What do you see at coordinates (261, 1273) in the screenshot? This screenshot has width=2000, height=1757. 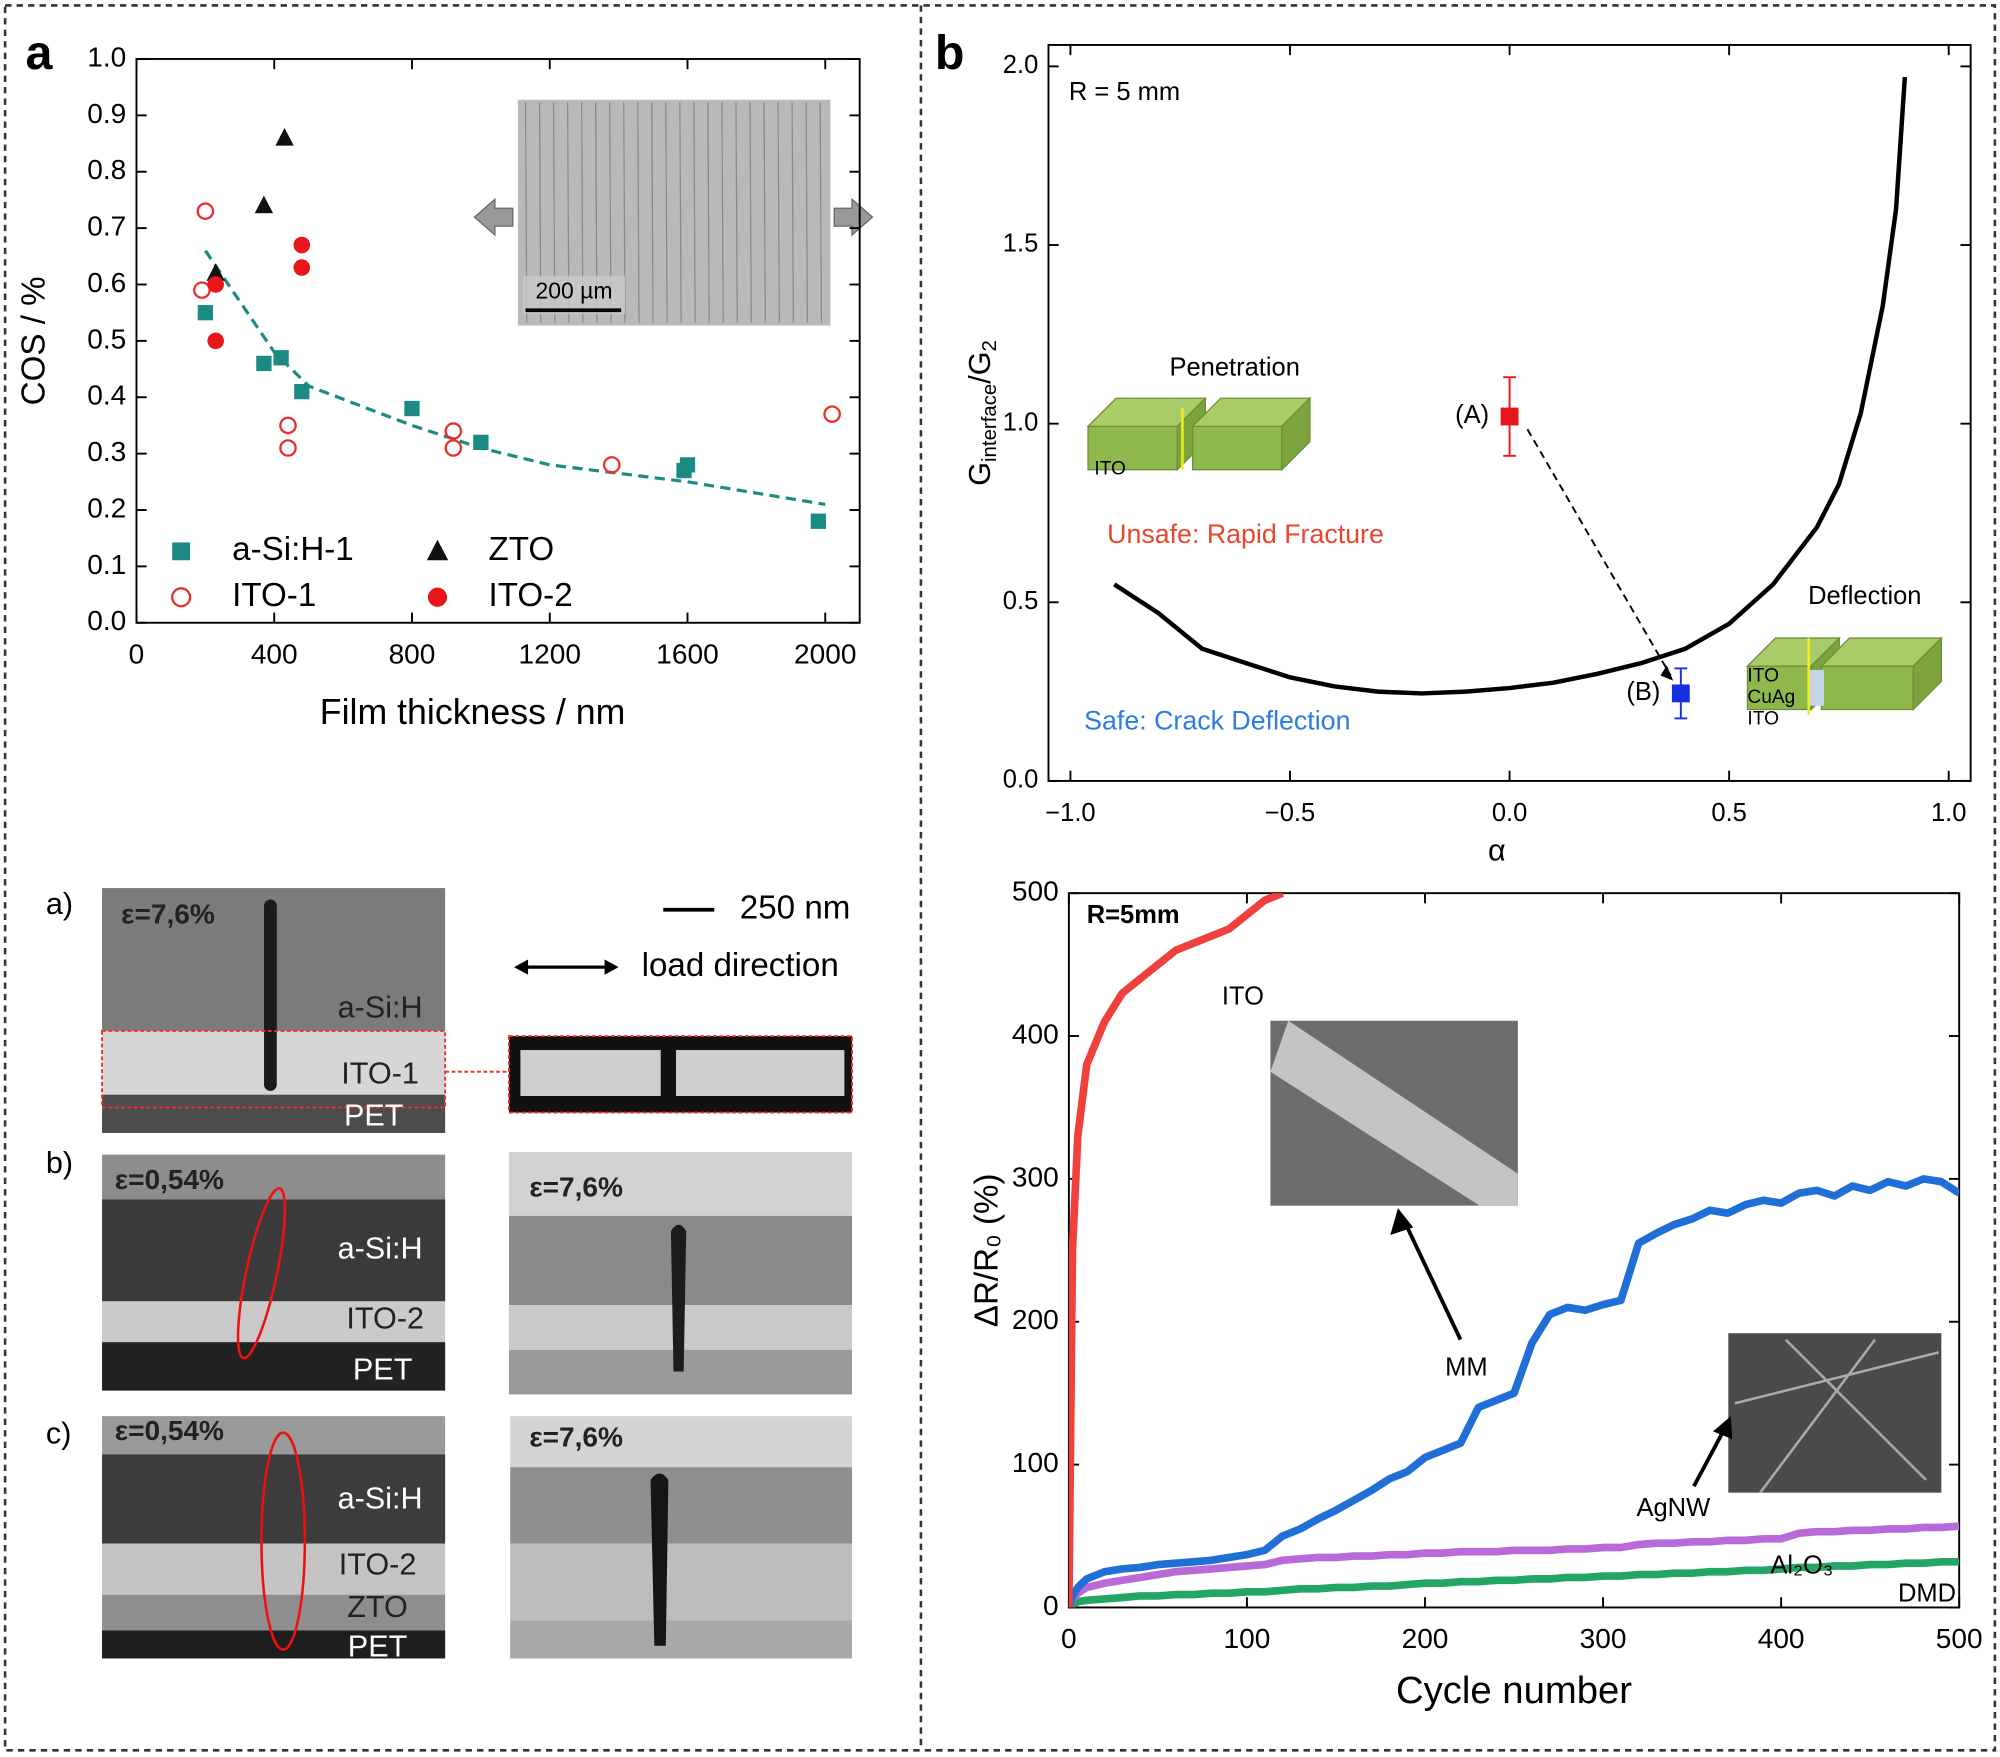 I see `highlight` at bounding box center [261, 1273].